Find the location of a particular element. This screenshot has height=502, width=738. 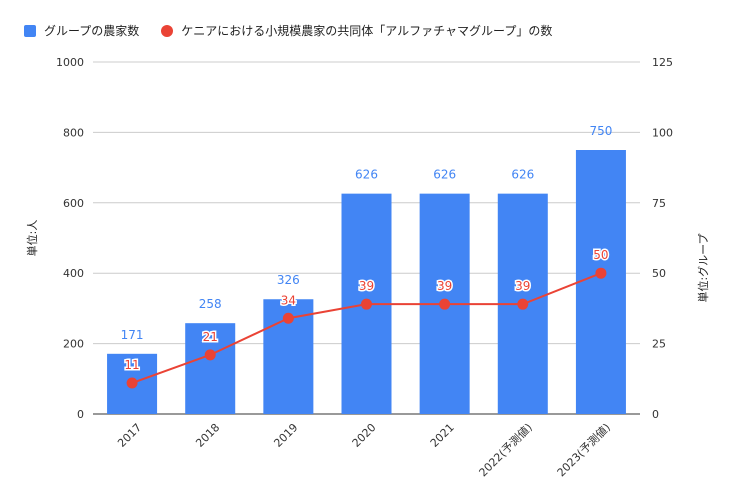

x-tick-label: 2022(予測値) is located at coordinates (505, 449).